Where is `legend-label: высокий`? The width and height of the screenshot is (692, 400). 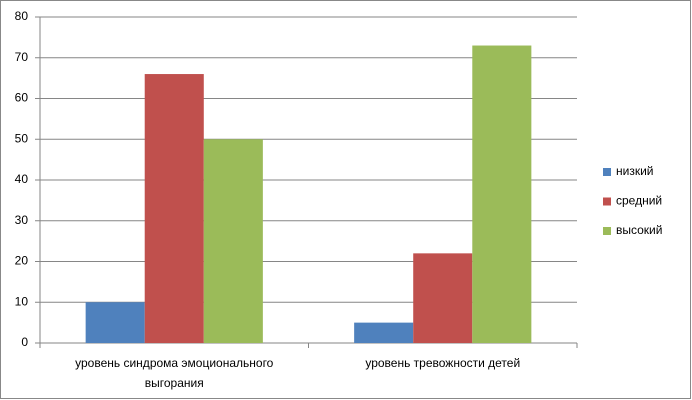 legend-label: высокий is located at coordinates (639, 230).